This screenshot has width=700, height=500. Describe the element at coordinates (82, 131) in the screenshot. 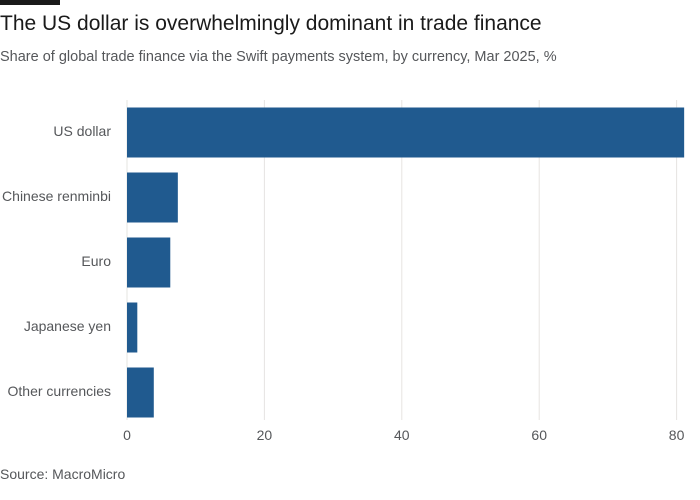

I see `category-label: US dollar` at that location.